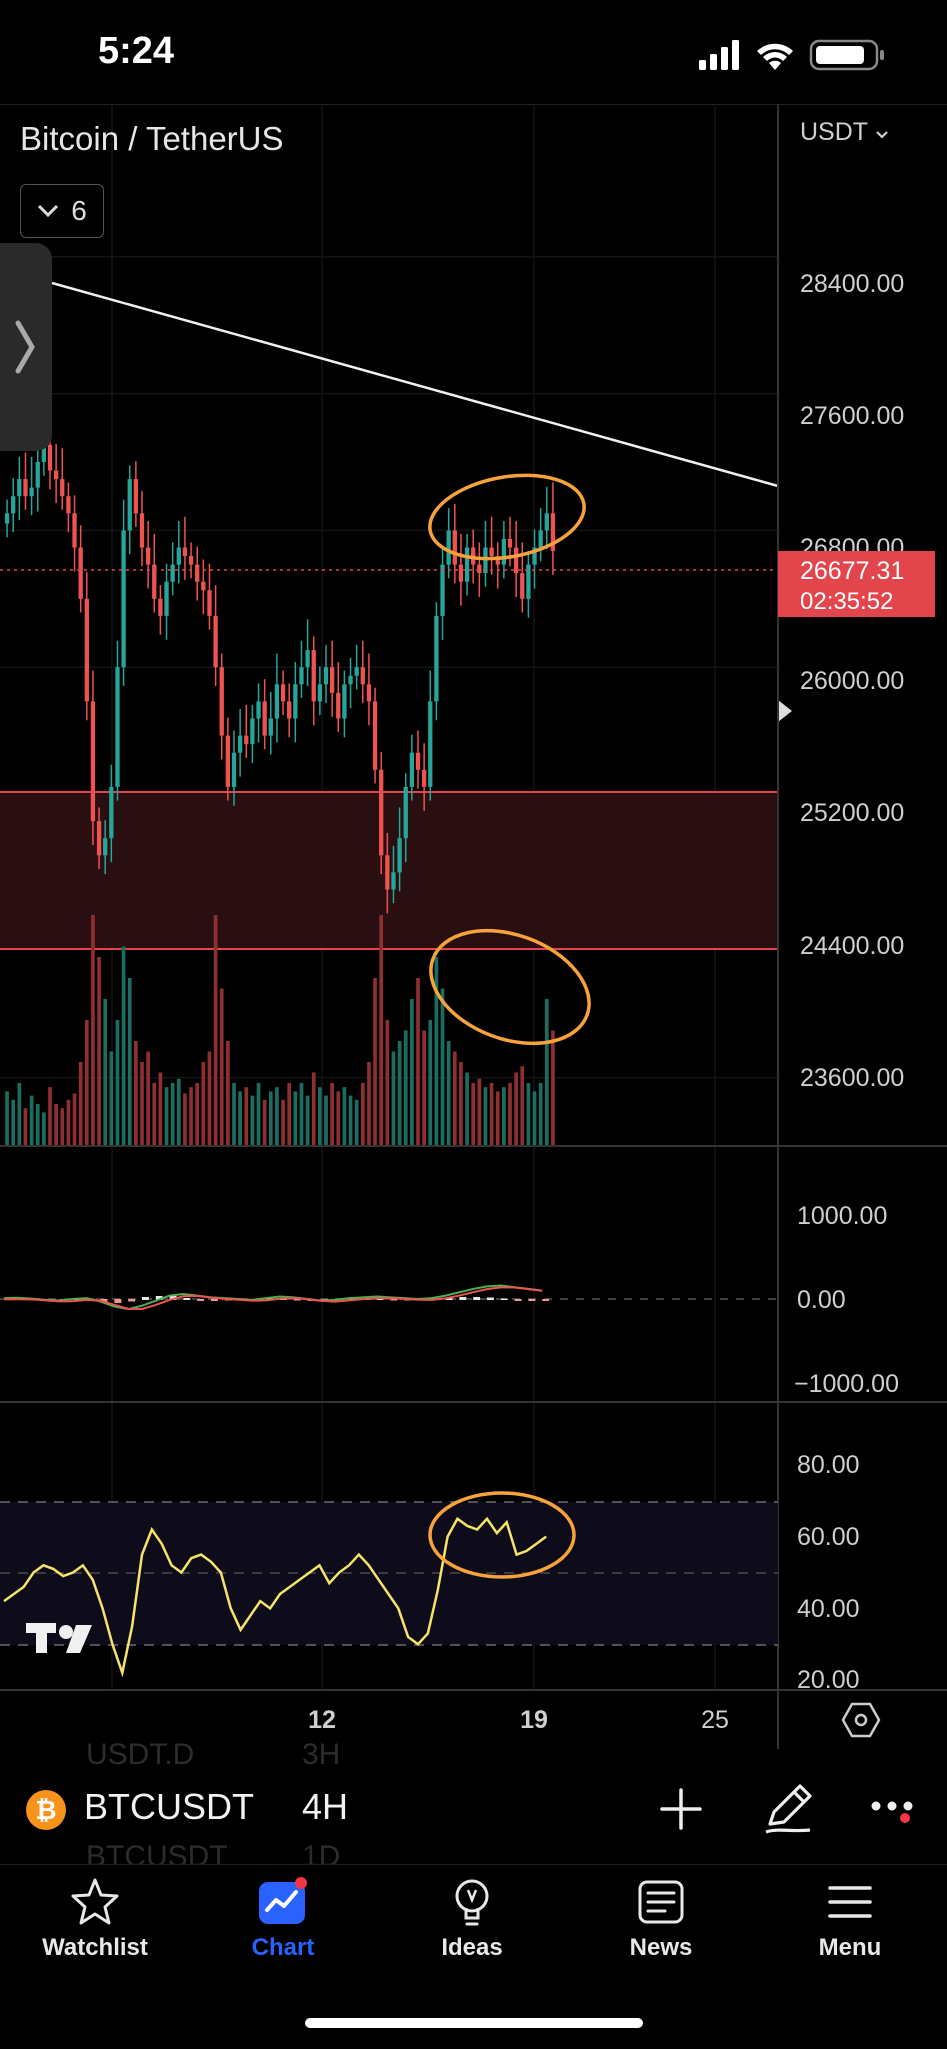 The image size is (947, 2049). What do you see at coordinates (283, 1919) in the screenshot?
I see `tab-chart: Chart` at bounding box center [283, 1919].